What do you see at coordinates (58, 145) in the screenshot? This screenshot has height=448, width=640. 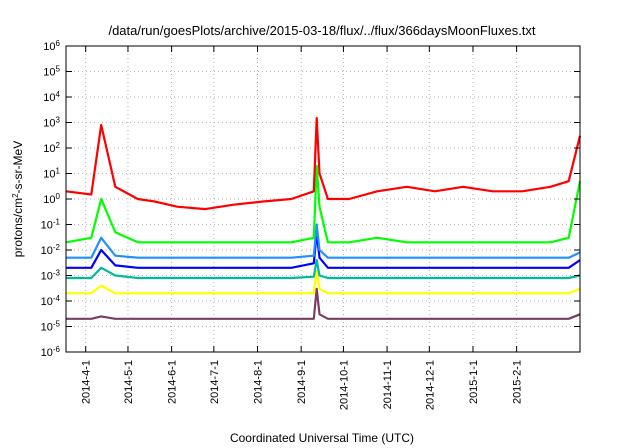 I see `y-tick-exp: 2` at bounding box center [58, 145].